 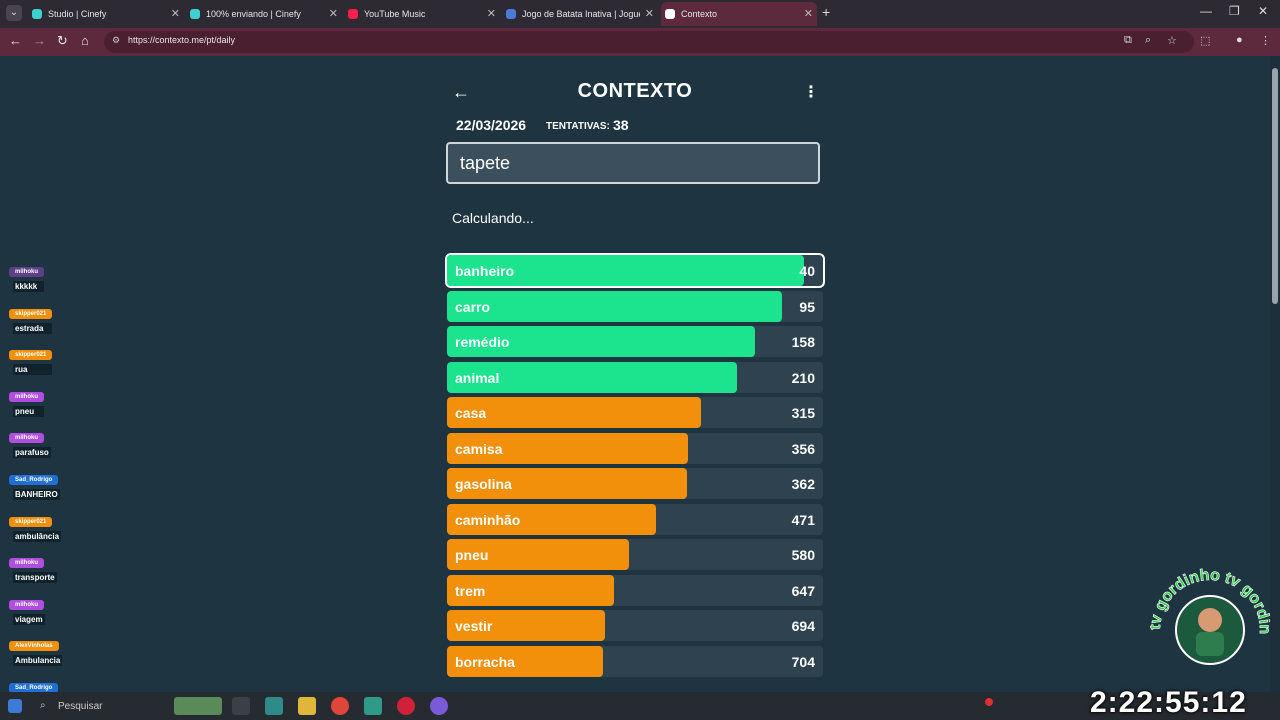 I want to click on guess-word: casa, so click(x=471, y=413).